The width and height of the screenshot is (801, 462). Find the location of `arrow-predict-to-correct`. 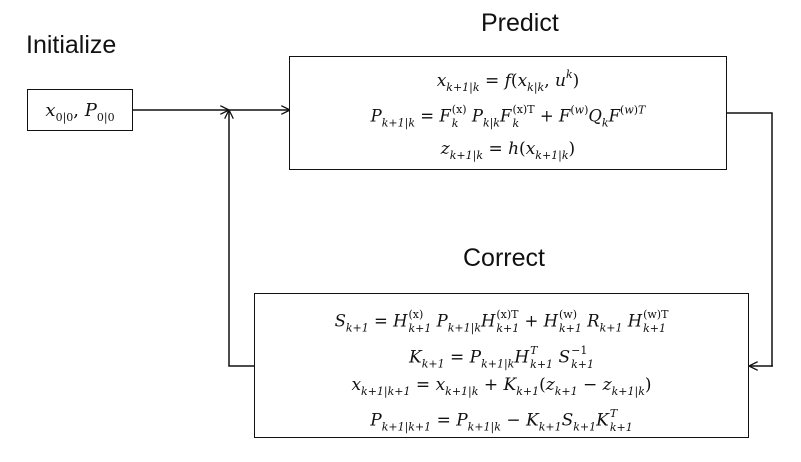

arrow-predict-to-correct is located at coordinates (750, 239).